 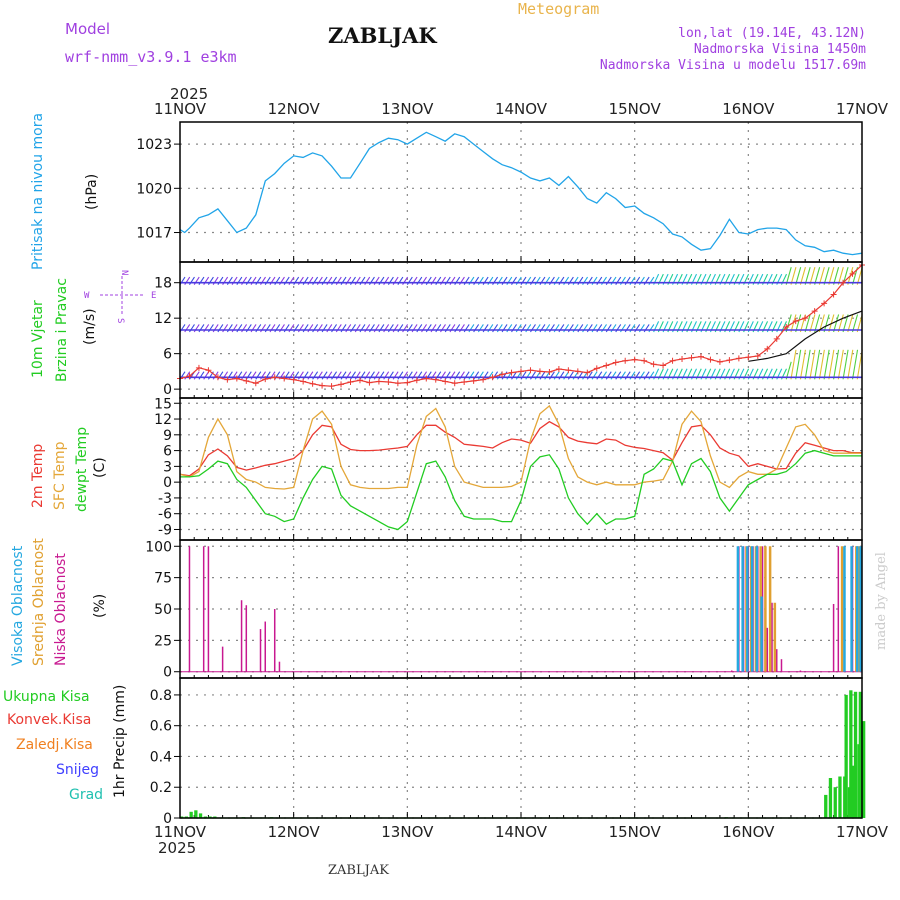 I want to click on compass-s: S, so click(x=120, y=320).